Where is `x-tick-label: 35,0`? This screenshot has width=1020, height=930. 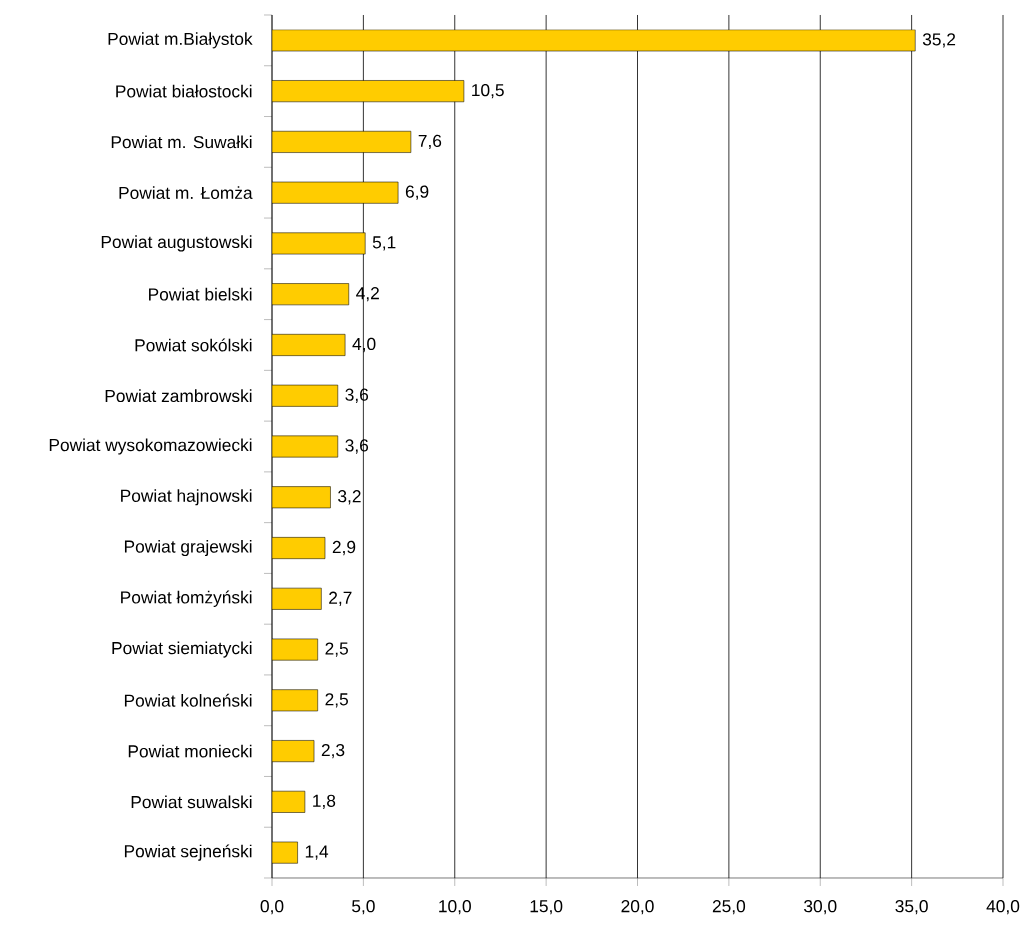 x-tick-label: 35,0 is located at coordinates (911, 907).